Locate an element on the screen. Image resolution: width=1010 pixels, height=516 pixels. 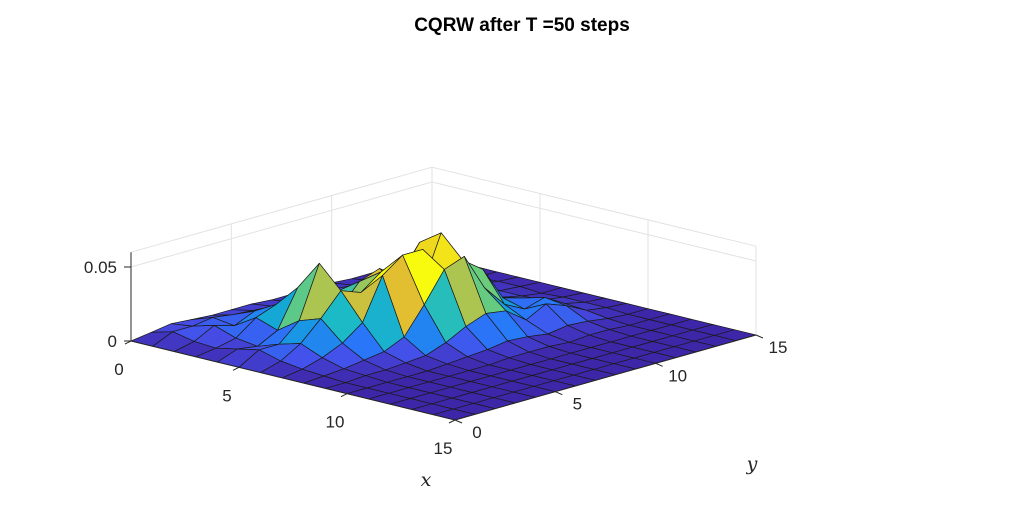
z-tick-label: 0.05 is located at coordinates (100, 267).